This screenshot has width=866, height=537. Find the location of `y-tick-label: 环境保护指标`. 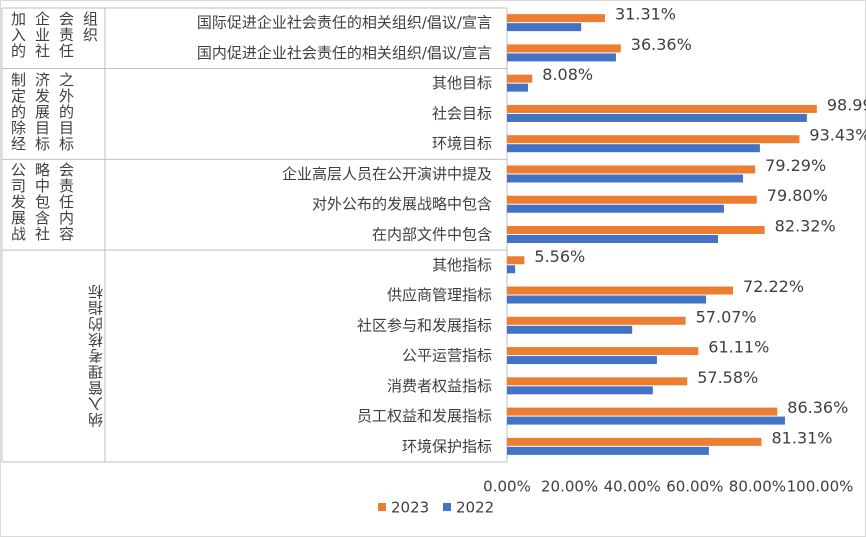

y-tick-label: 环境保护指标 is located at coordinates (447, 446).